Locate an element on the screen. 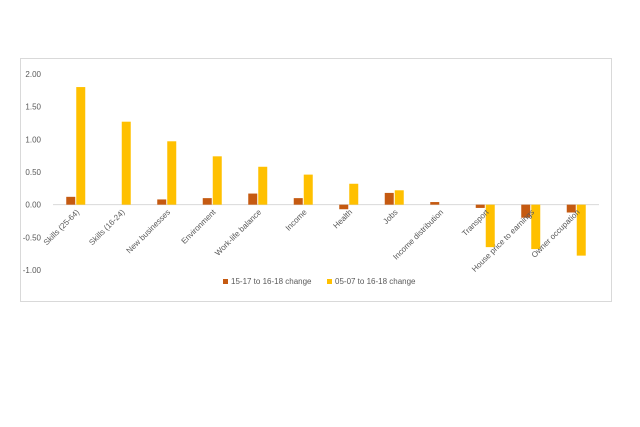 Image resolution: width=640 pixels, height=427 pixels. y-tick-label: 1.50 is located at coordinates (33, 107).